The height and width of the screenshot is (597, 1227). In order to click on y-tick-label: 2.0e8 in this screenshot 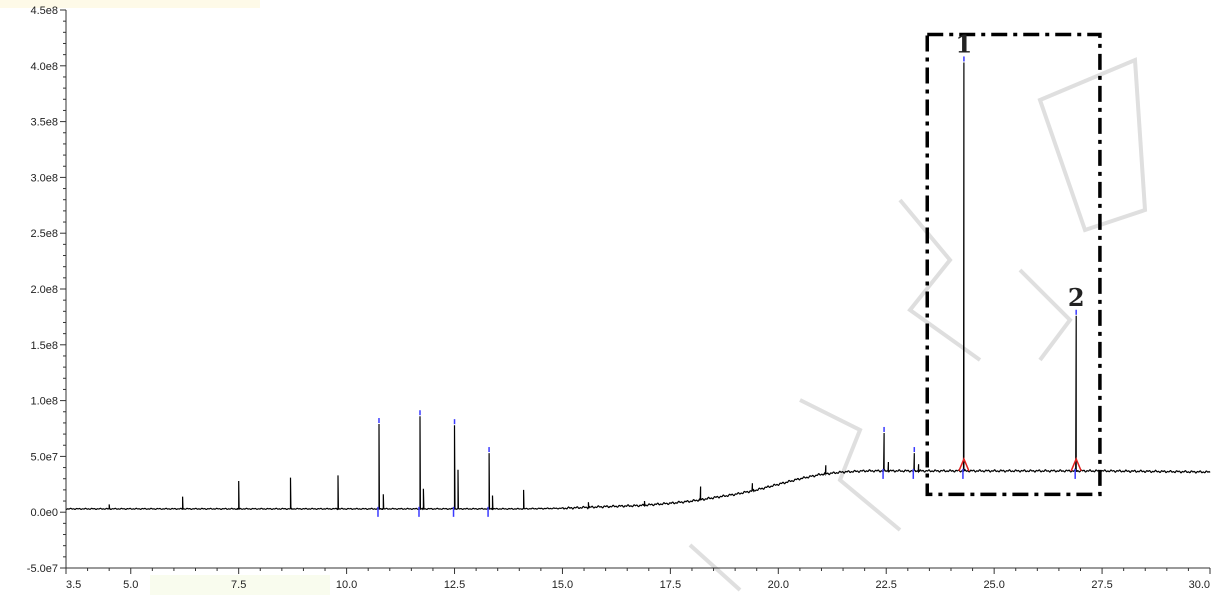, I will do `click(44, 290)`.